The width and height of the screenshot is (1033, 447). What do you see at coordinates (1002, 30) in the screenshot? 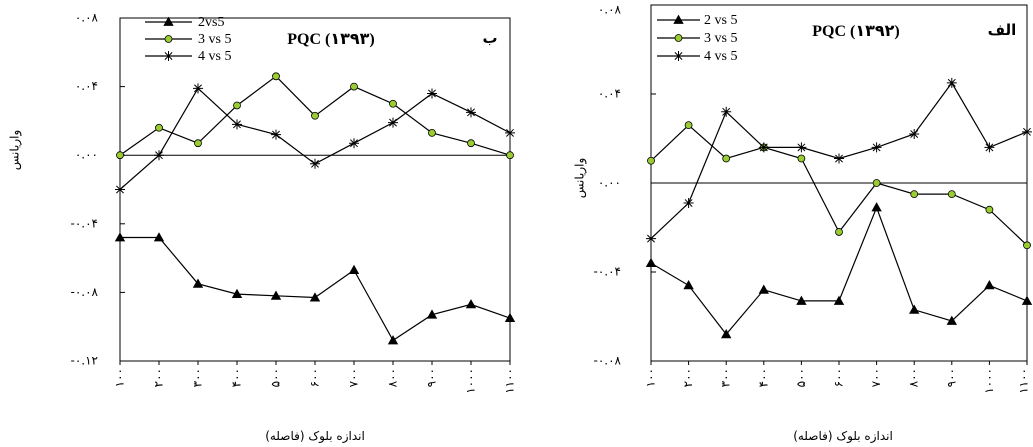
I see `panel-label: الف` at bounding box center [1002, 30].